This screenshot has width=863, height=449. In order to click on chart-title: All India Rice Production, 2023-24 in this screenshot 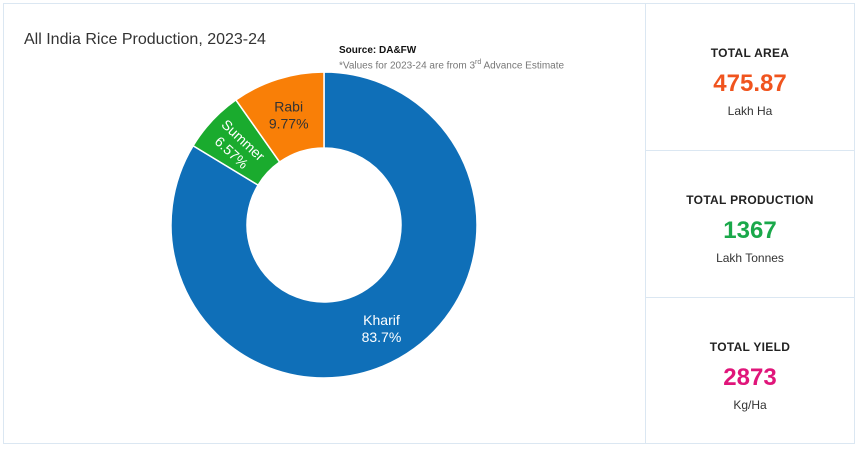, I will do `click(145, 39)`.